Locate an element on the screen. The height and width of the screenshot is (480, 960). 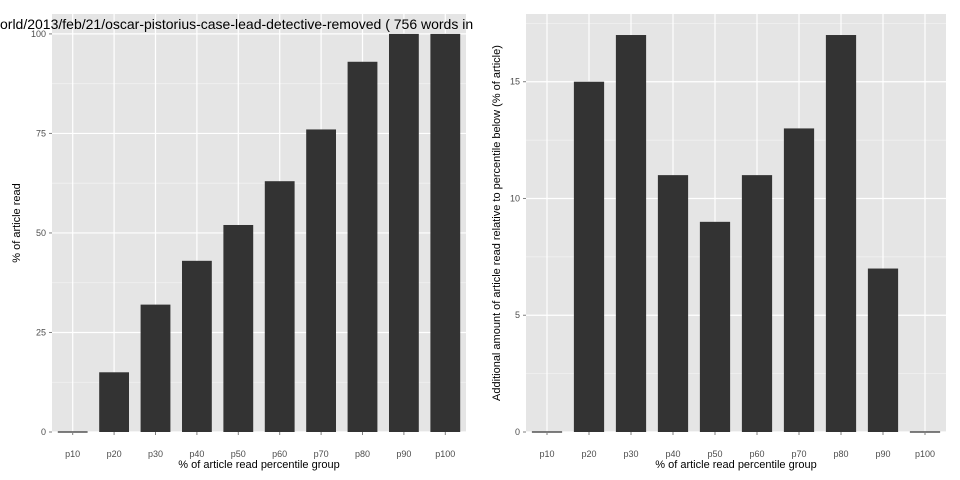
y-tick-label: 25 is located at coordinates (41, 332).